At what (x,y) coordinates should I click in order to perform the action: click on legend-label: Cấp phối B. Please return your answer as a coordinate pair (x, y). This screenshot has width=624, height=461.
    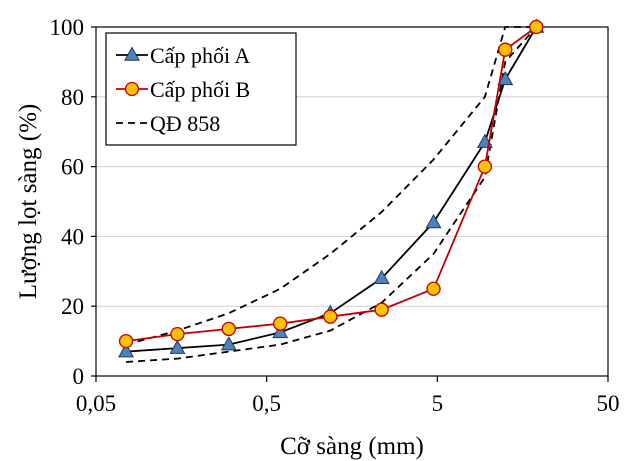
    Looking at the image, I should click on (200, 89).